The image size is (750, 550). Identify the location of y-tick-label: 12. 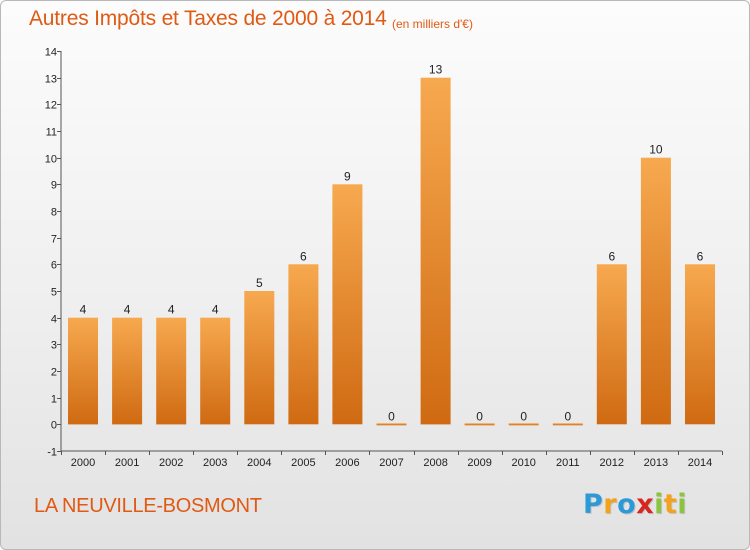
(51, 106).